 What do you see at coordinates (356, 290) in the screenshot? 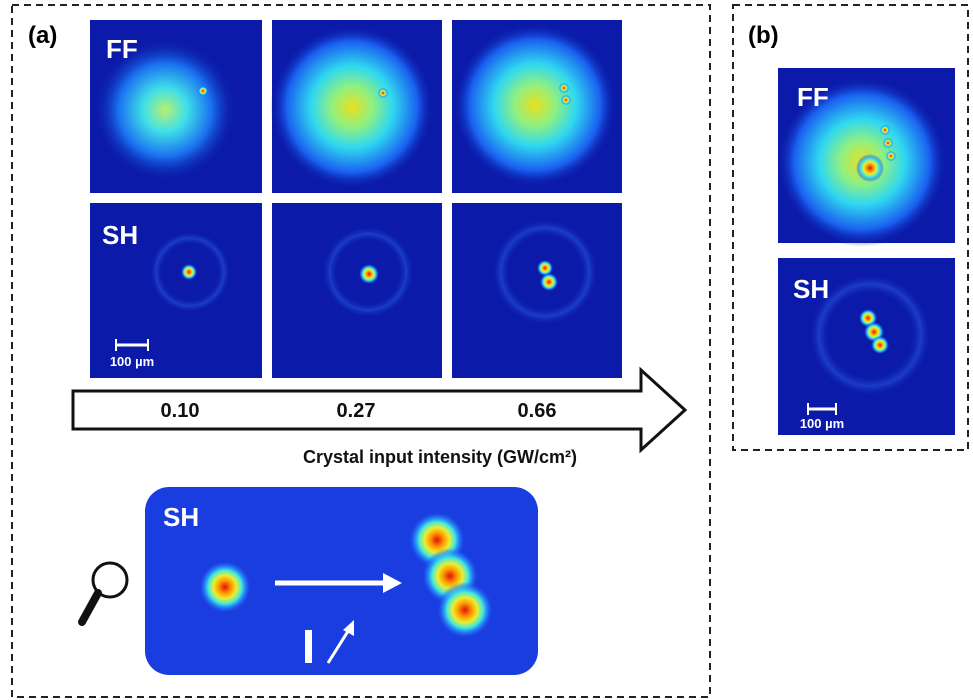
I see `sh-images` at bounding box center [356, 290].